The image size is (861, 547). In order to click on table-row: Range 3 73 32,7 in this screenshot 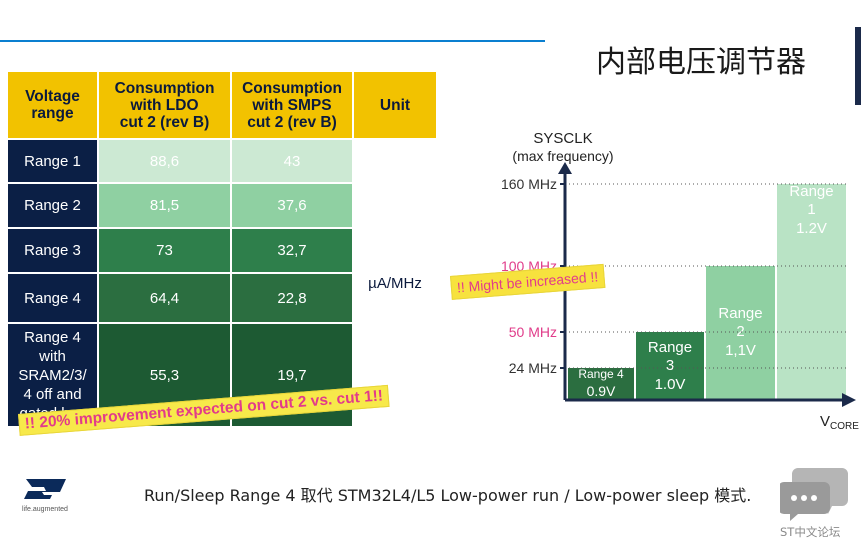, I will do `click(221, 250)`.